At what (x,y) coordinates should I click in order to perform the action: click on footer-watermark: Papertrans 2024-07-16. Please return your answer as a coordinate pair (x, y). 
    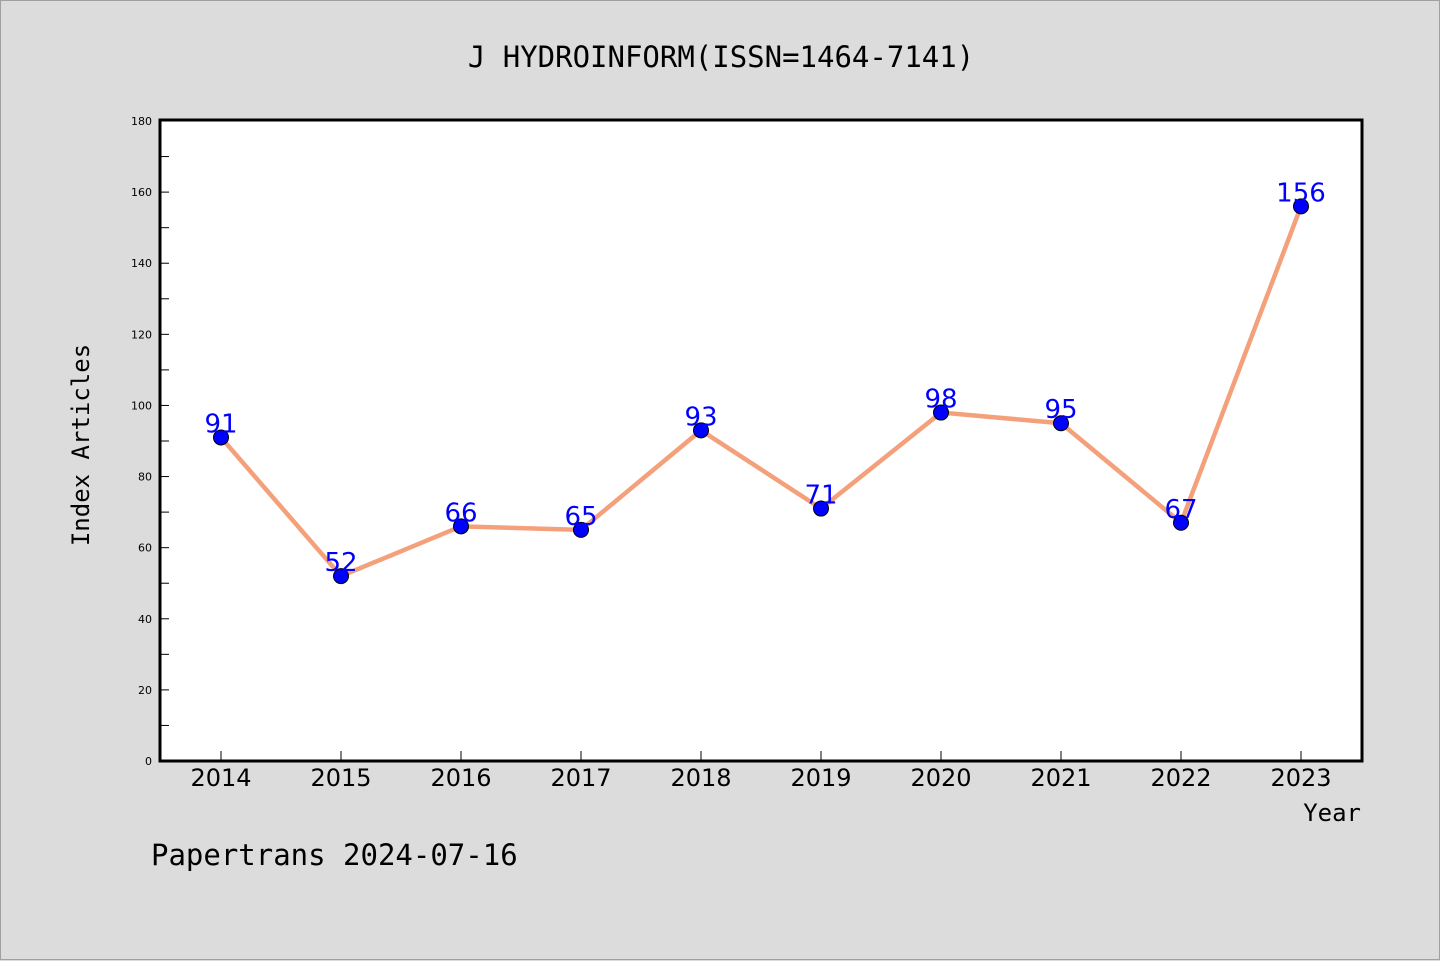
    Looking at the image, I should click on (334, 855).